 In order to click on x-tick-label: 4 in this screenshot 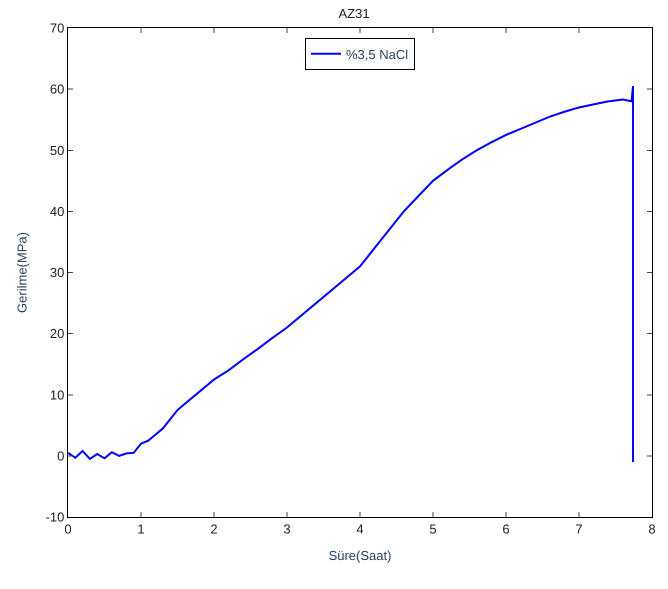, I will do `click(360, 529)`.